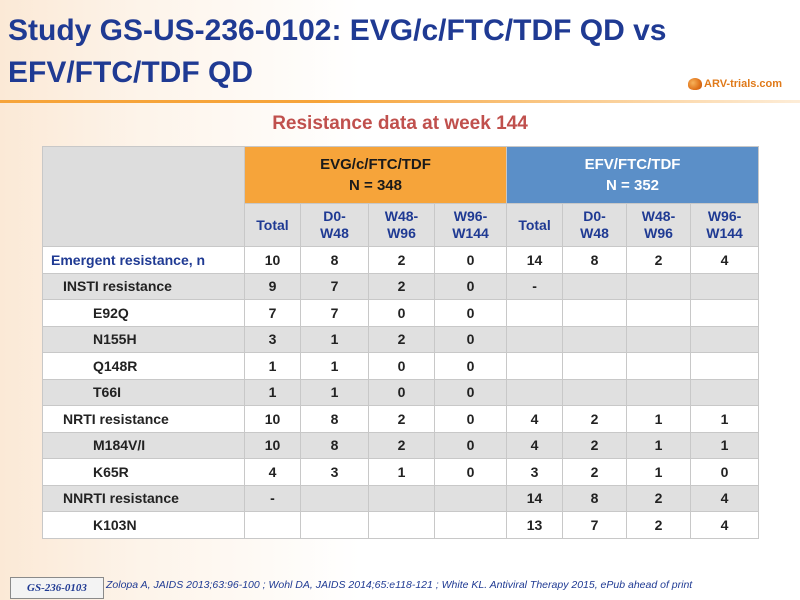 This screenshot has height=600, width=800. I want to click on table-cell: 14, so click(535, 498).